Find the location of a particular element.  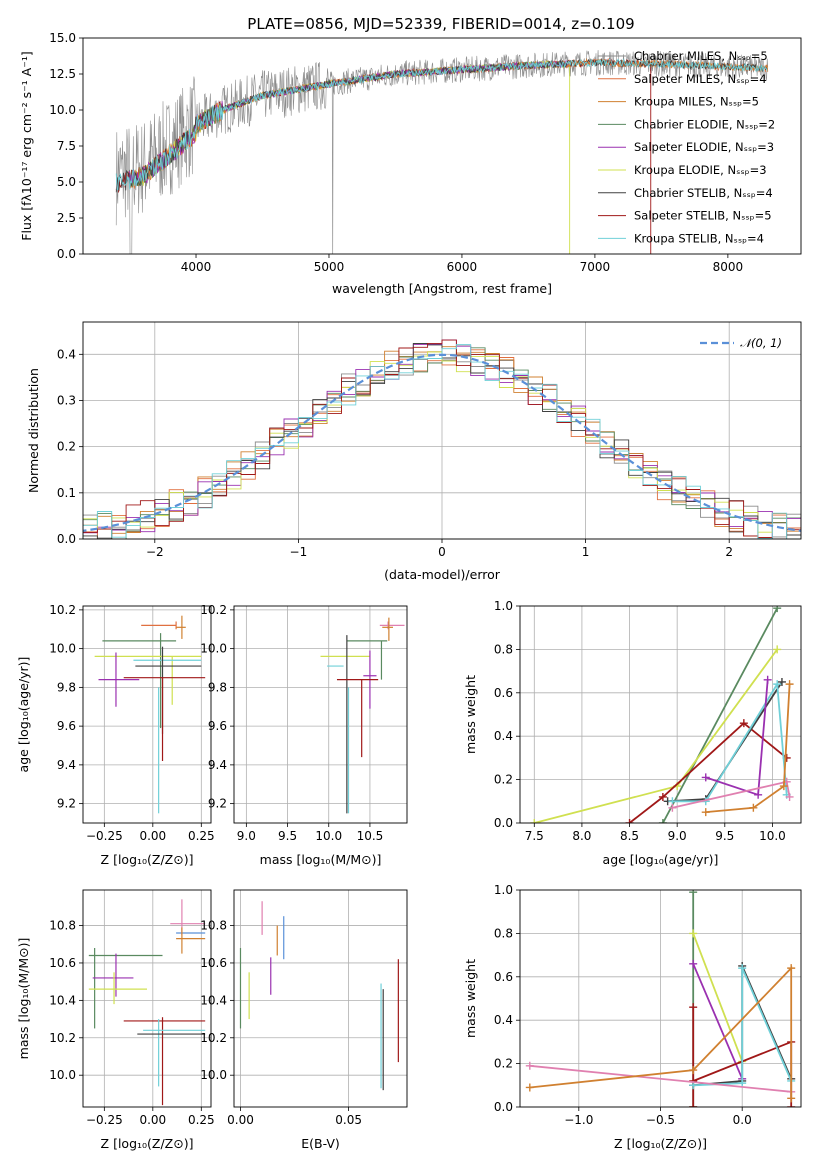

y-axis-label: age [log₁₀(age/yr)] is located at coordinates (23, 715).